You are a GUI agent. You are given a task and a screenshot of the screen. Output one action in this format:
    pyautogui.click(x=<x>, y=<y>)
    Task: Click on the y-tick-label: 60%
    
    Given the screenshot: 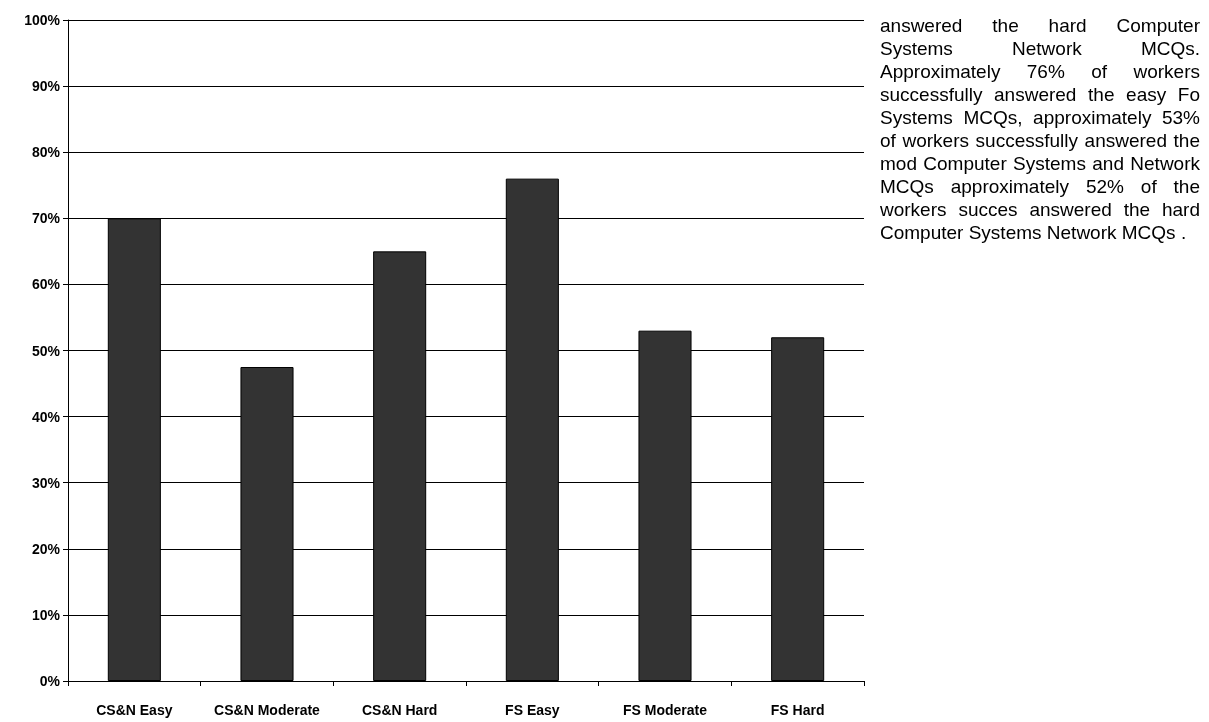 What is the action you would take?
    pyautogui.click(x=46, y=284)
    